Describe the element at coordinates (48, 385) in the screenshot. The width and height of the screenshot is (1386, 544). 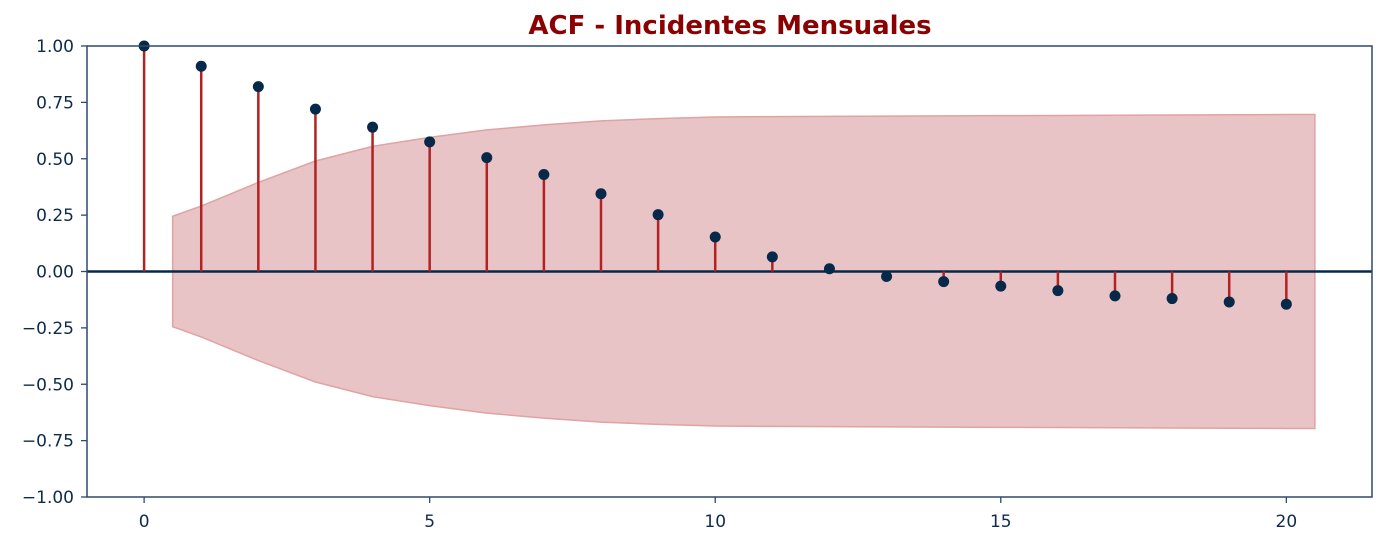
I see `y-tick-label: −0.50` at that location.